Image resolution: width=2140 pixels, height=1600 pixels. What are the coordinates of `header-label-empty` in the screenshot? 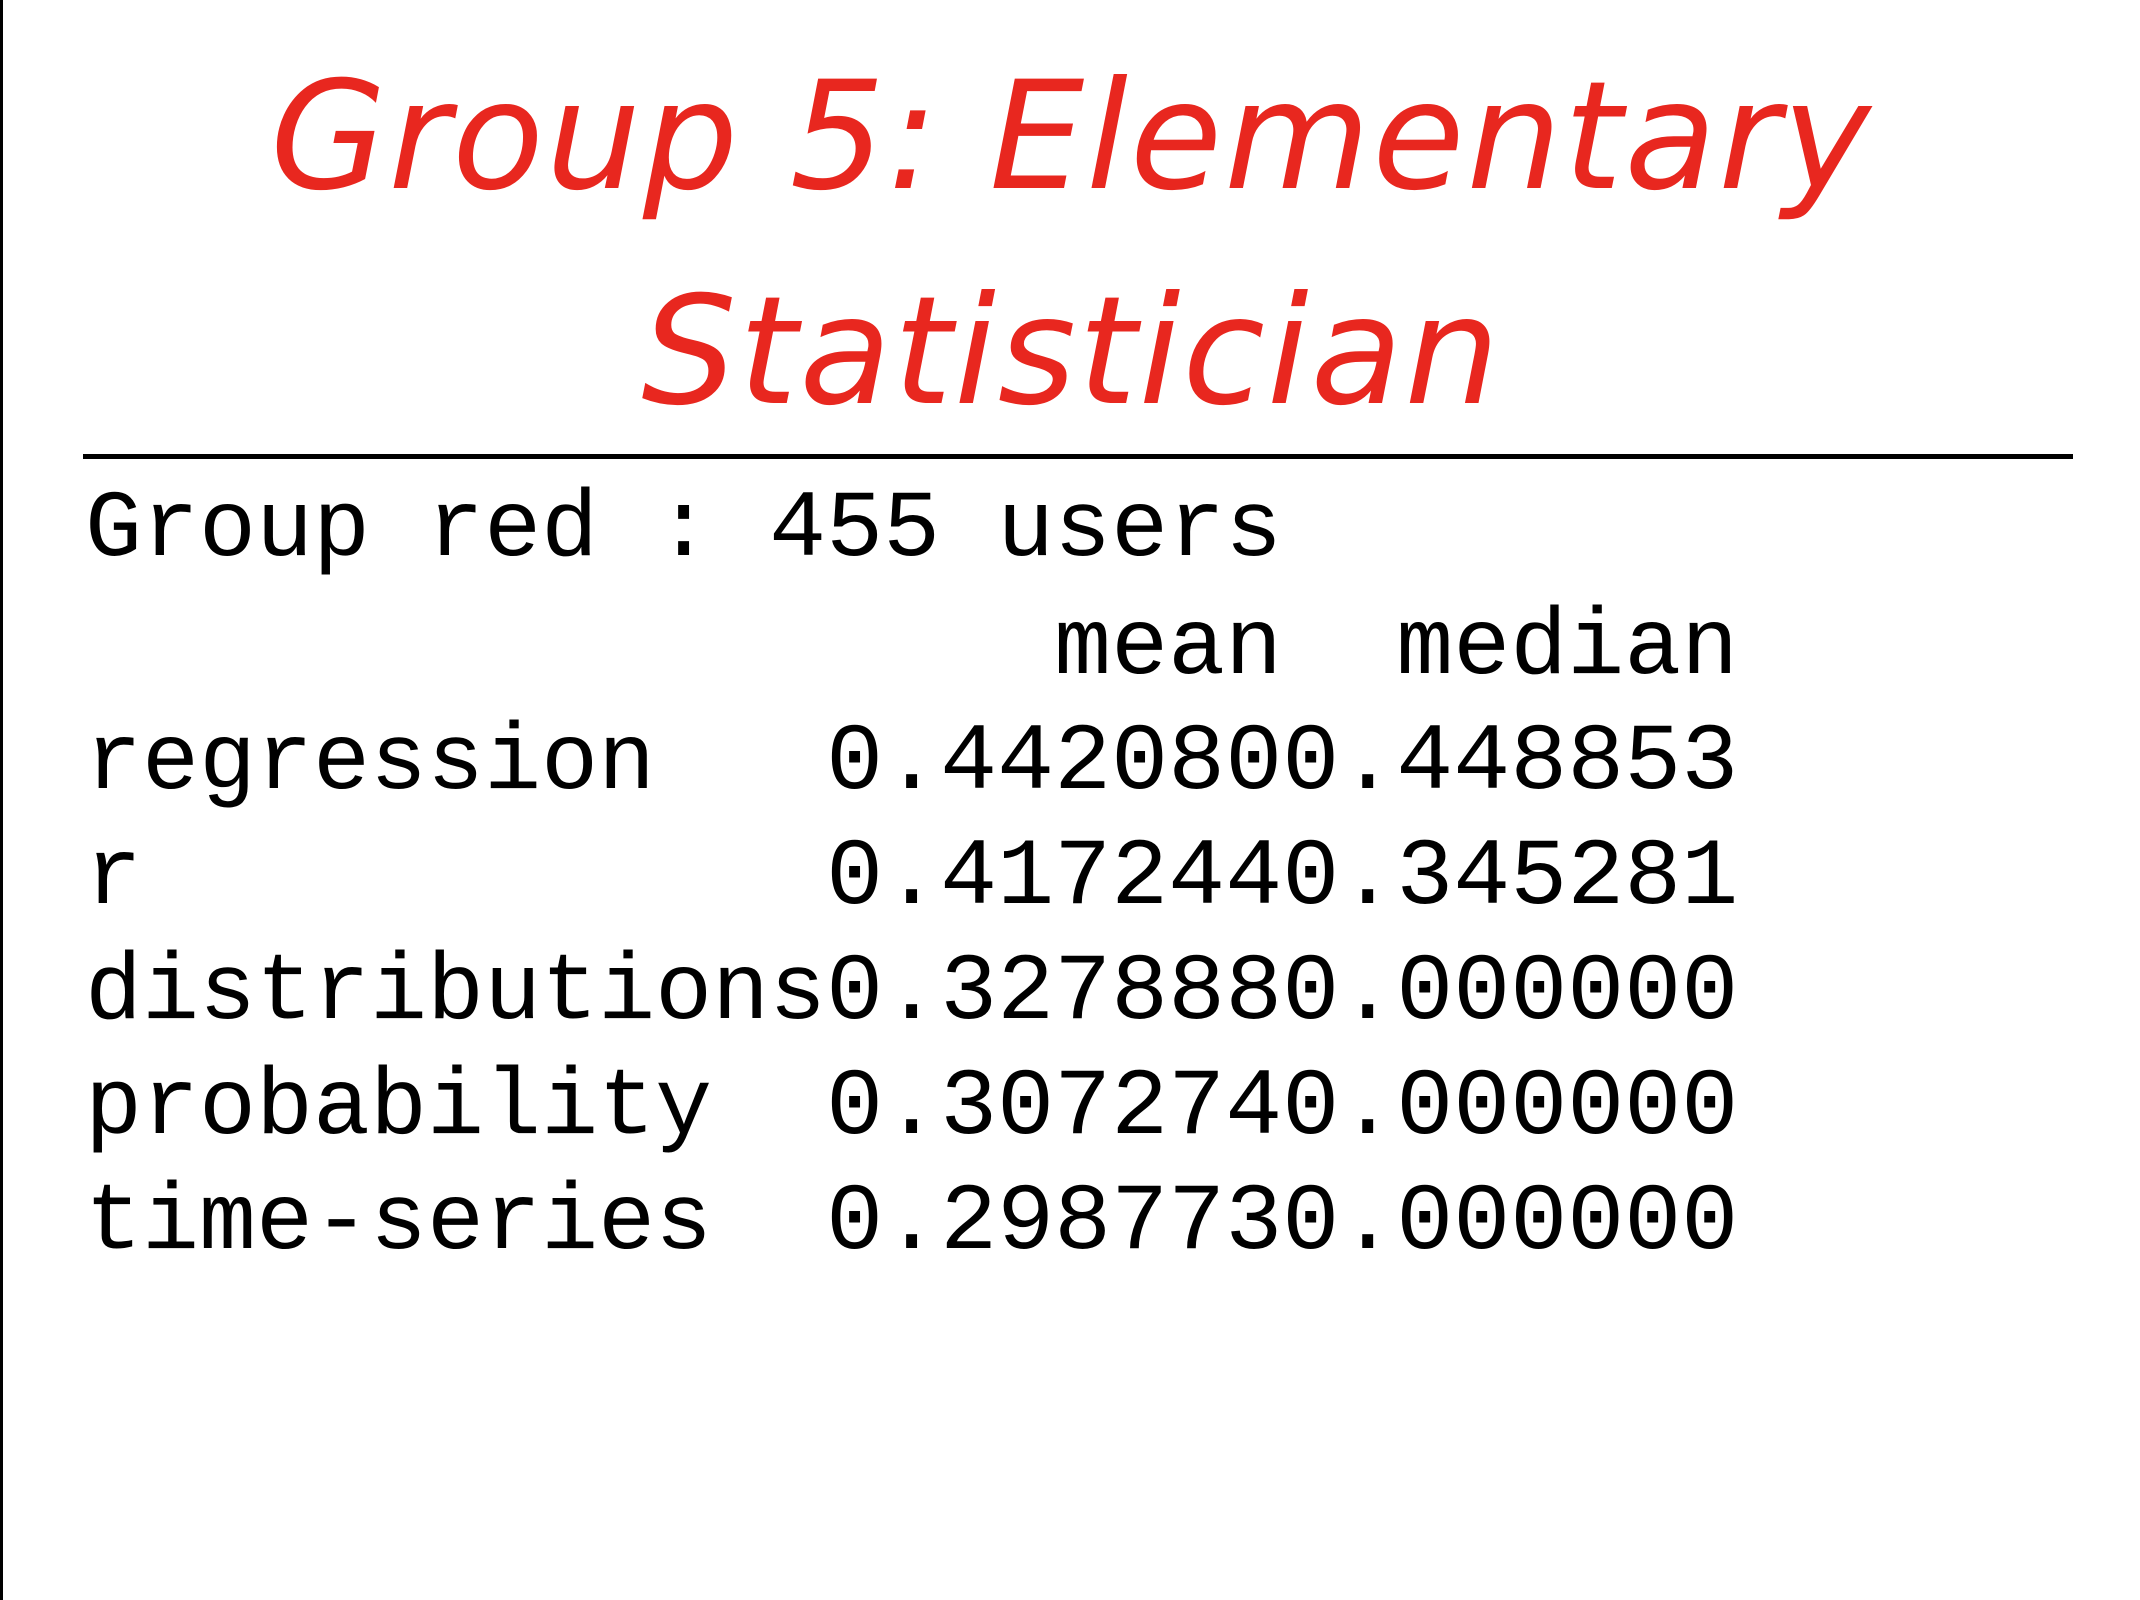 It's located at (455, 647).